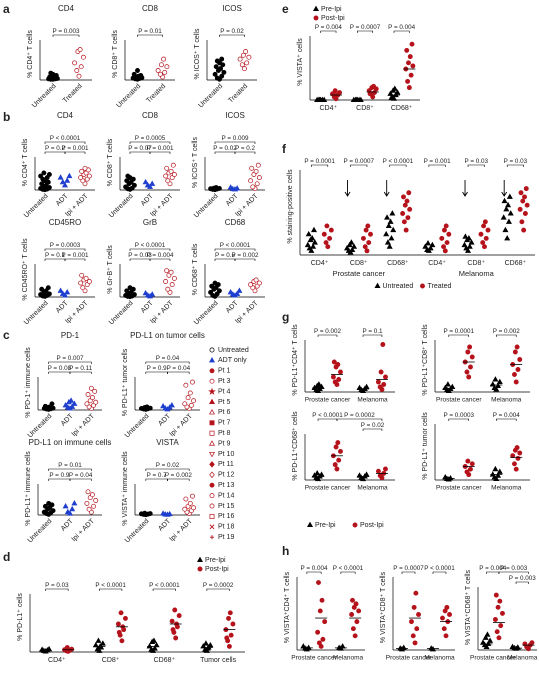 This screenshot has width=539, height=685. Describe the element at coordinates (226, 516) in the screenshot. I see `legend-label: Pt 16` at that location.